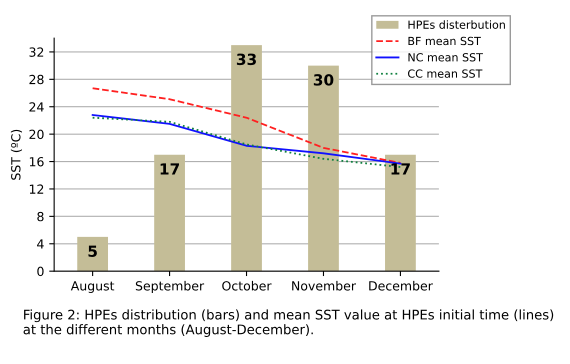  I want to click on x-tick-label: November, so click(324, 285).